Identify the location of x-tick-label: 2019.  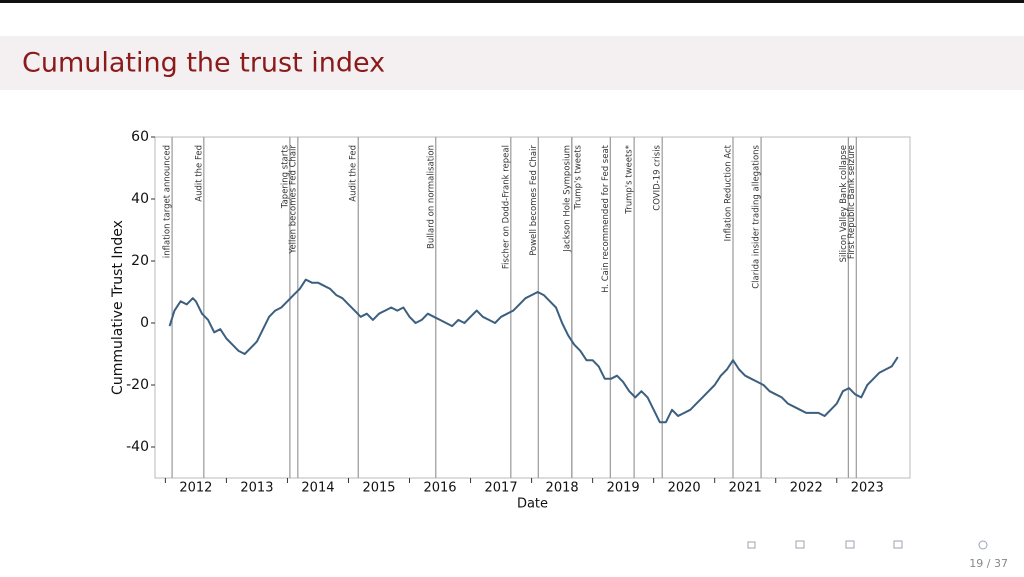
(623, 488).